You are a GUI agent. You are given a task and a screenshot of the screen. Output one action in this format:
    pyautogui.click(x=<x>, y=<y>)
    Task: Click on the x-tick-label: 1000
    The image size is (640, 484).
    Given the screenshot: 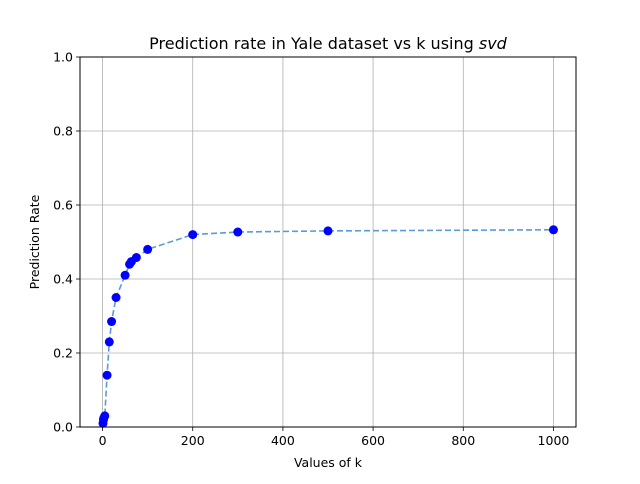 What is the action you would take?
    pyautogui.click(x=554, y=440)
    